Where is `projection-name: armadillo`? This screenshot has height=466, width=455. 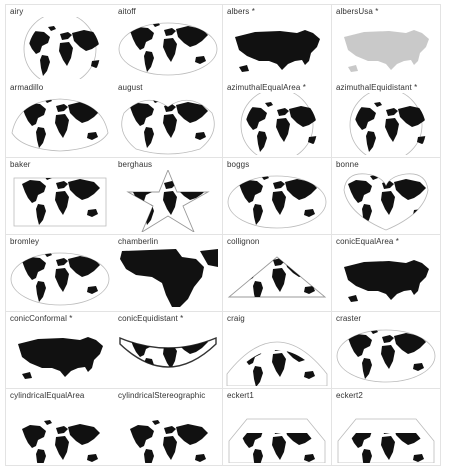 projection-name: armadillo is located at coordinates (27, 87).